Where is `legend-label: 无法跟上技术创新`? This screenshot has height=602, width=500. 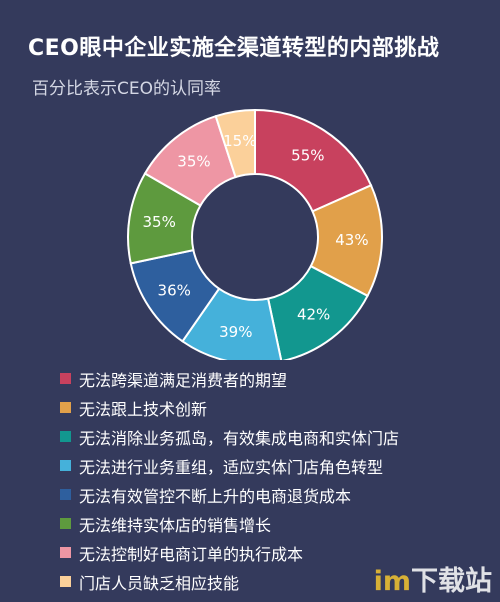 legend-label: 无法跟上技术创新 is located at coordinates (143, 409).